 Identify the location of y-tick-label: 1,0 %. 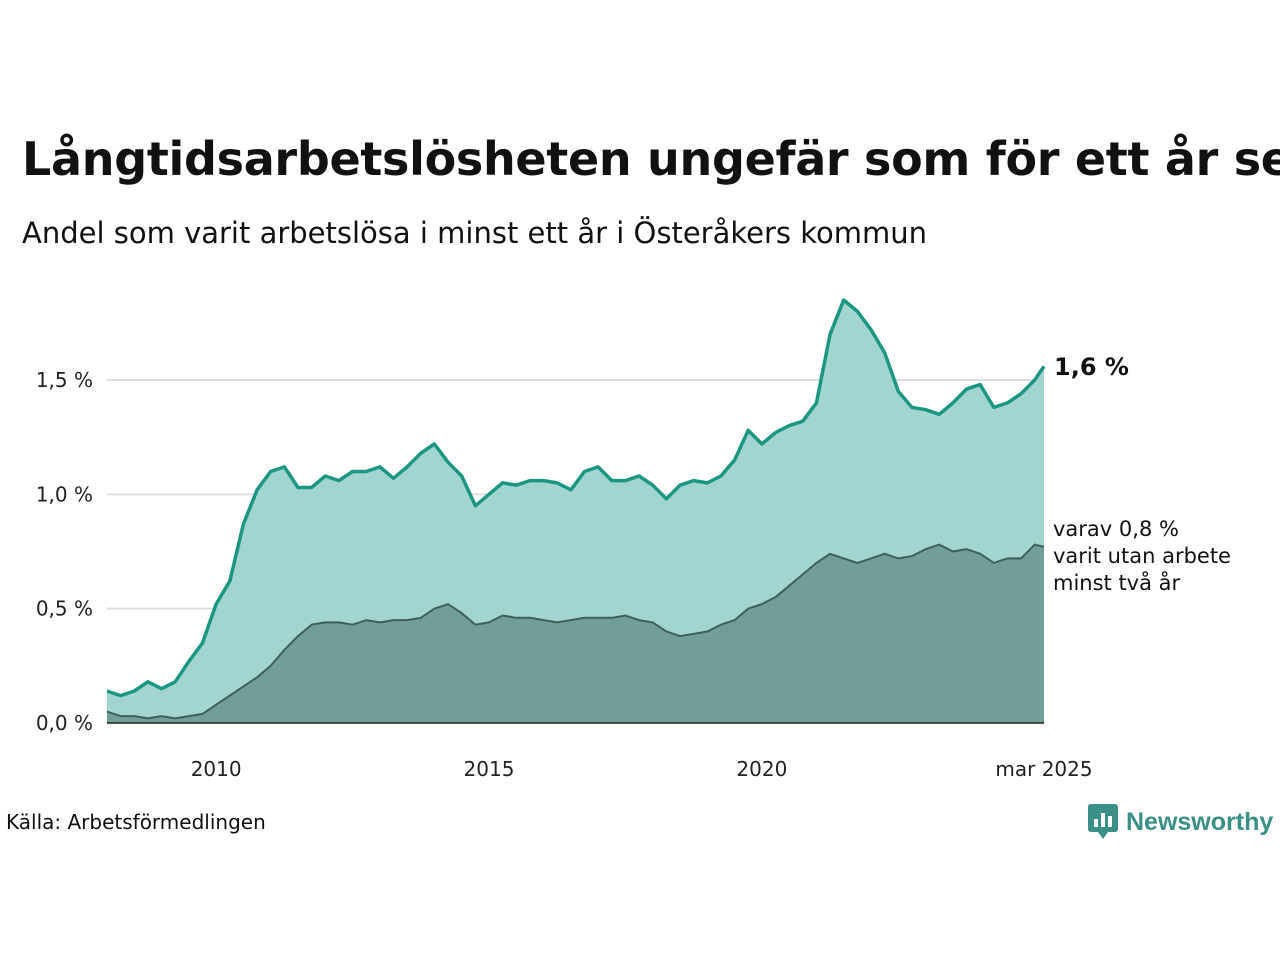
(64, 494).